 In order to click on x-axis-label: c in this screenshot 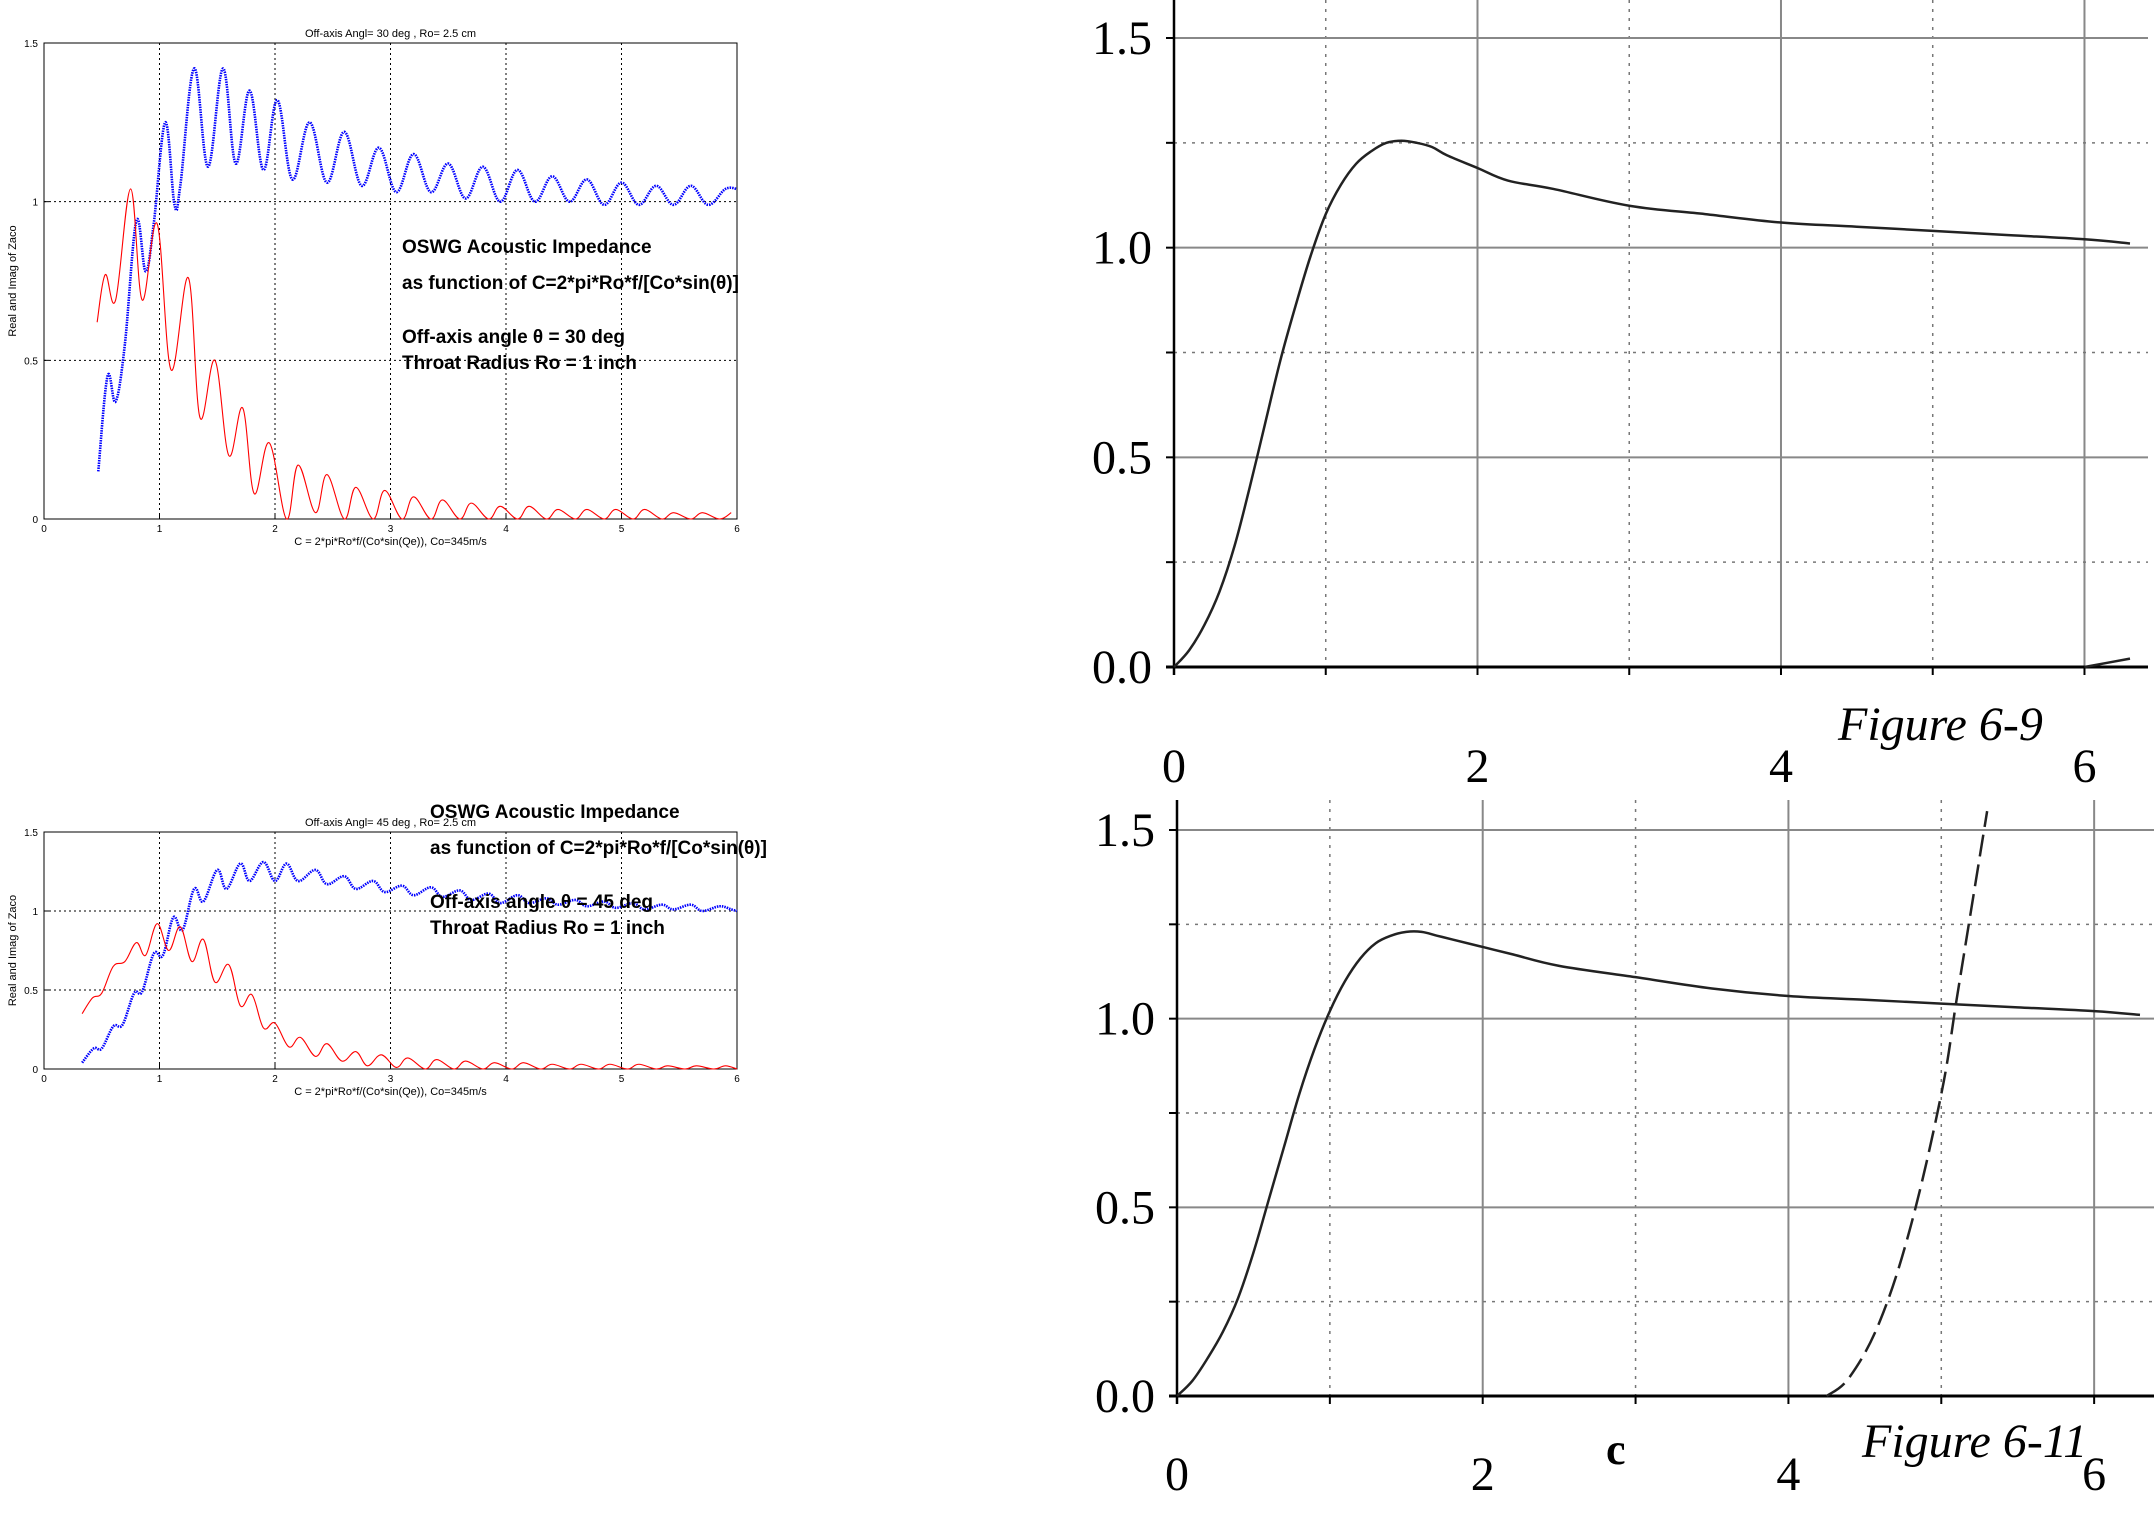, I will do `click(1616, 1449)`.